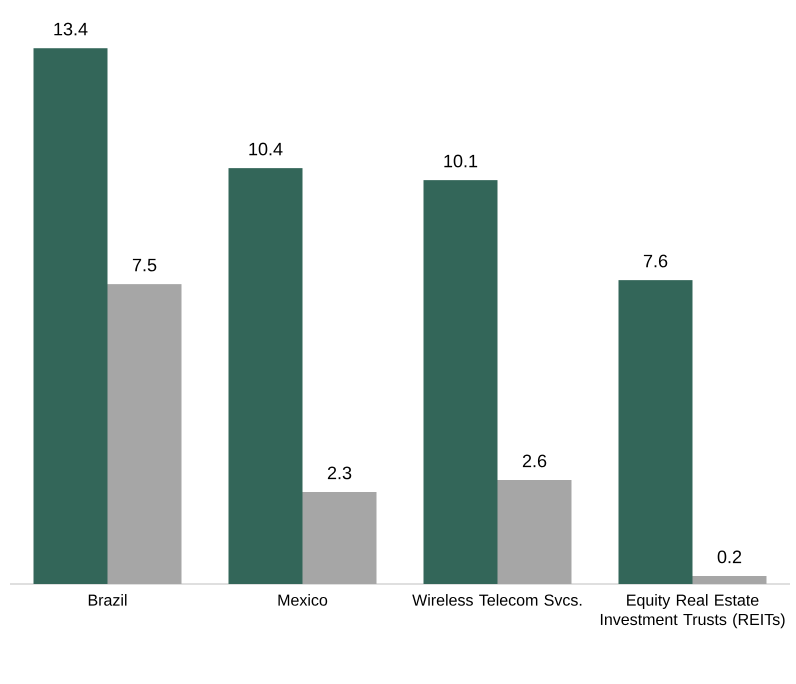  Describe the element at coordinates (692, 611) in the screenshot. I see `x-tick-label: Equity Real Estate Investment Trusts (REITs)` at that location.